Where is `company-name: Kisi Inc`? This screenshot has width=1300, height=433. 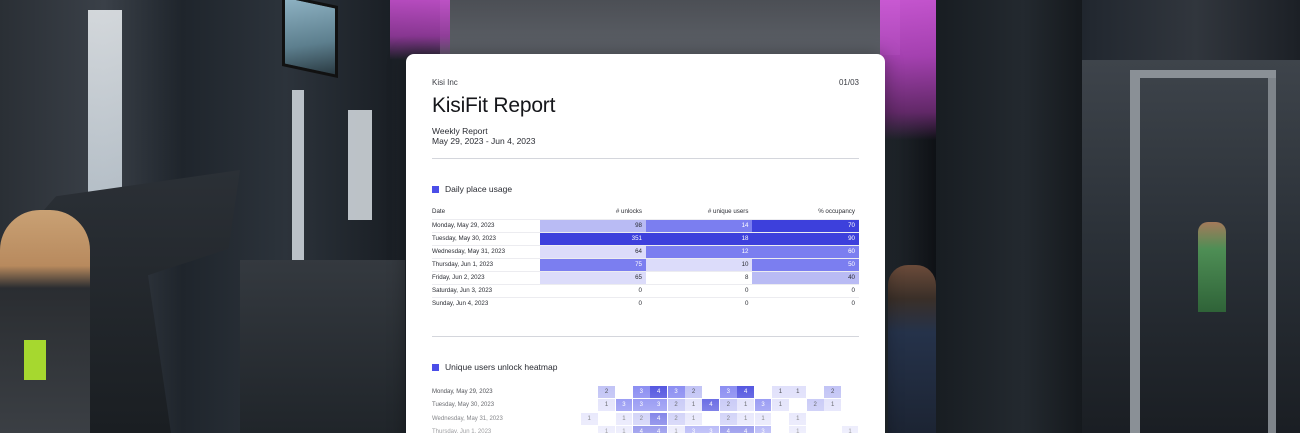 company-name: Kisi Inc is located at coordinates (445, 82).